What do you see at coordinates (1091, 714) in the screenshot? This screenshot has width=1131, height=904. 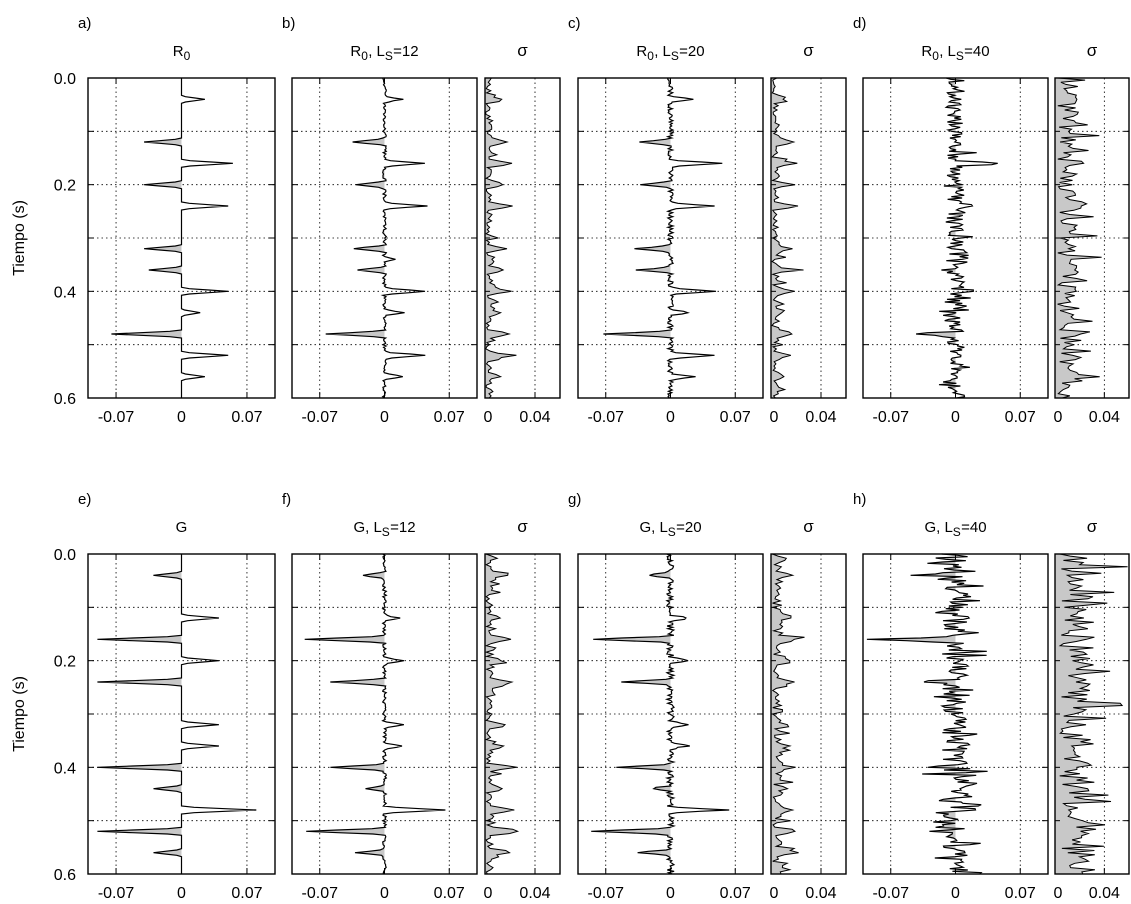 I see `sigma-curve-h` at bounding box center [1091, 714].